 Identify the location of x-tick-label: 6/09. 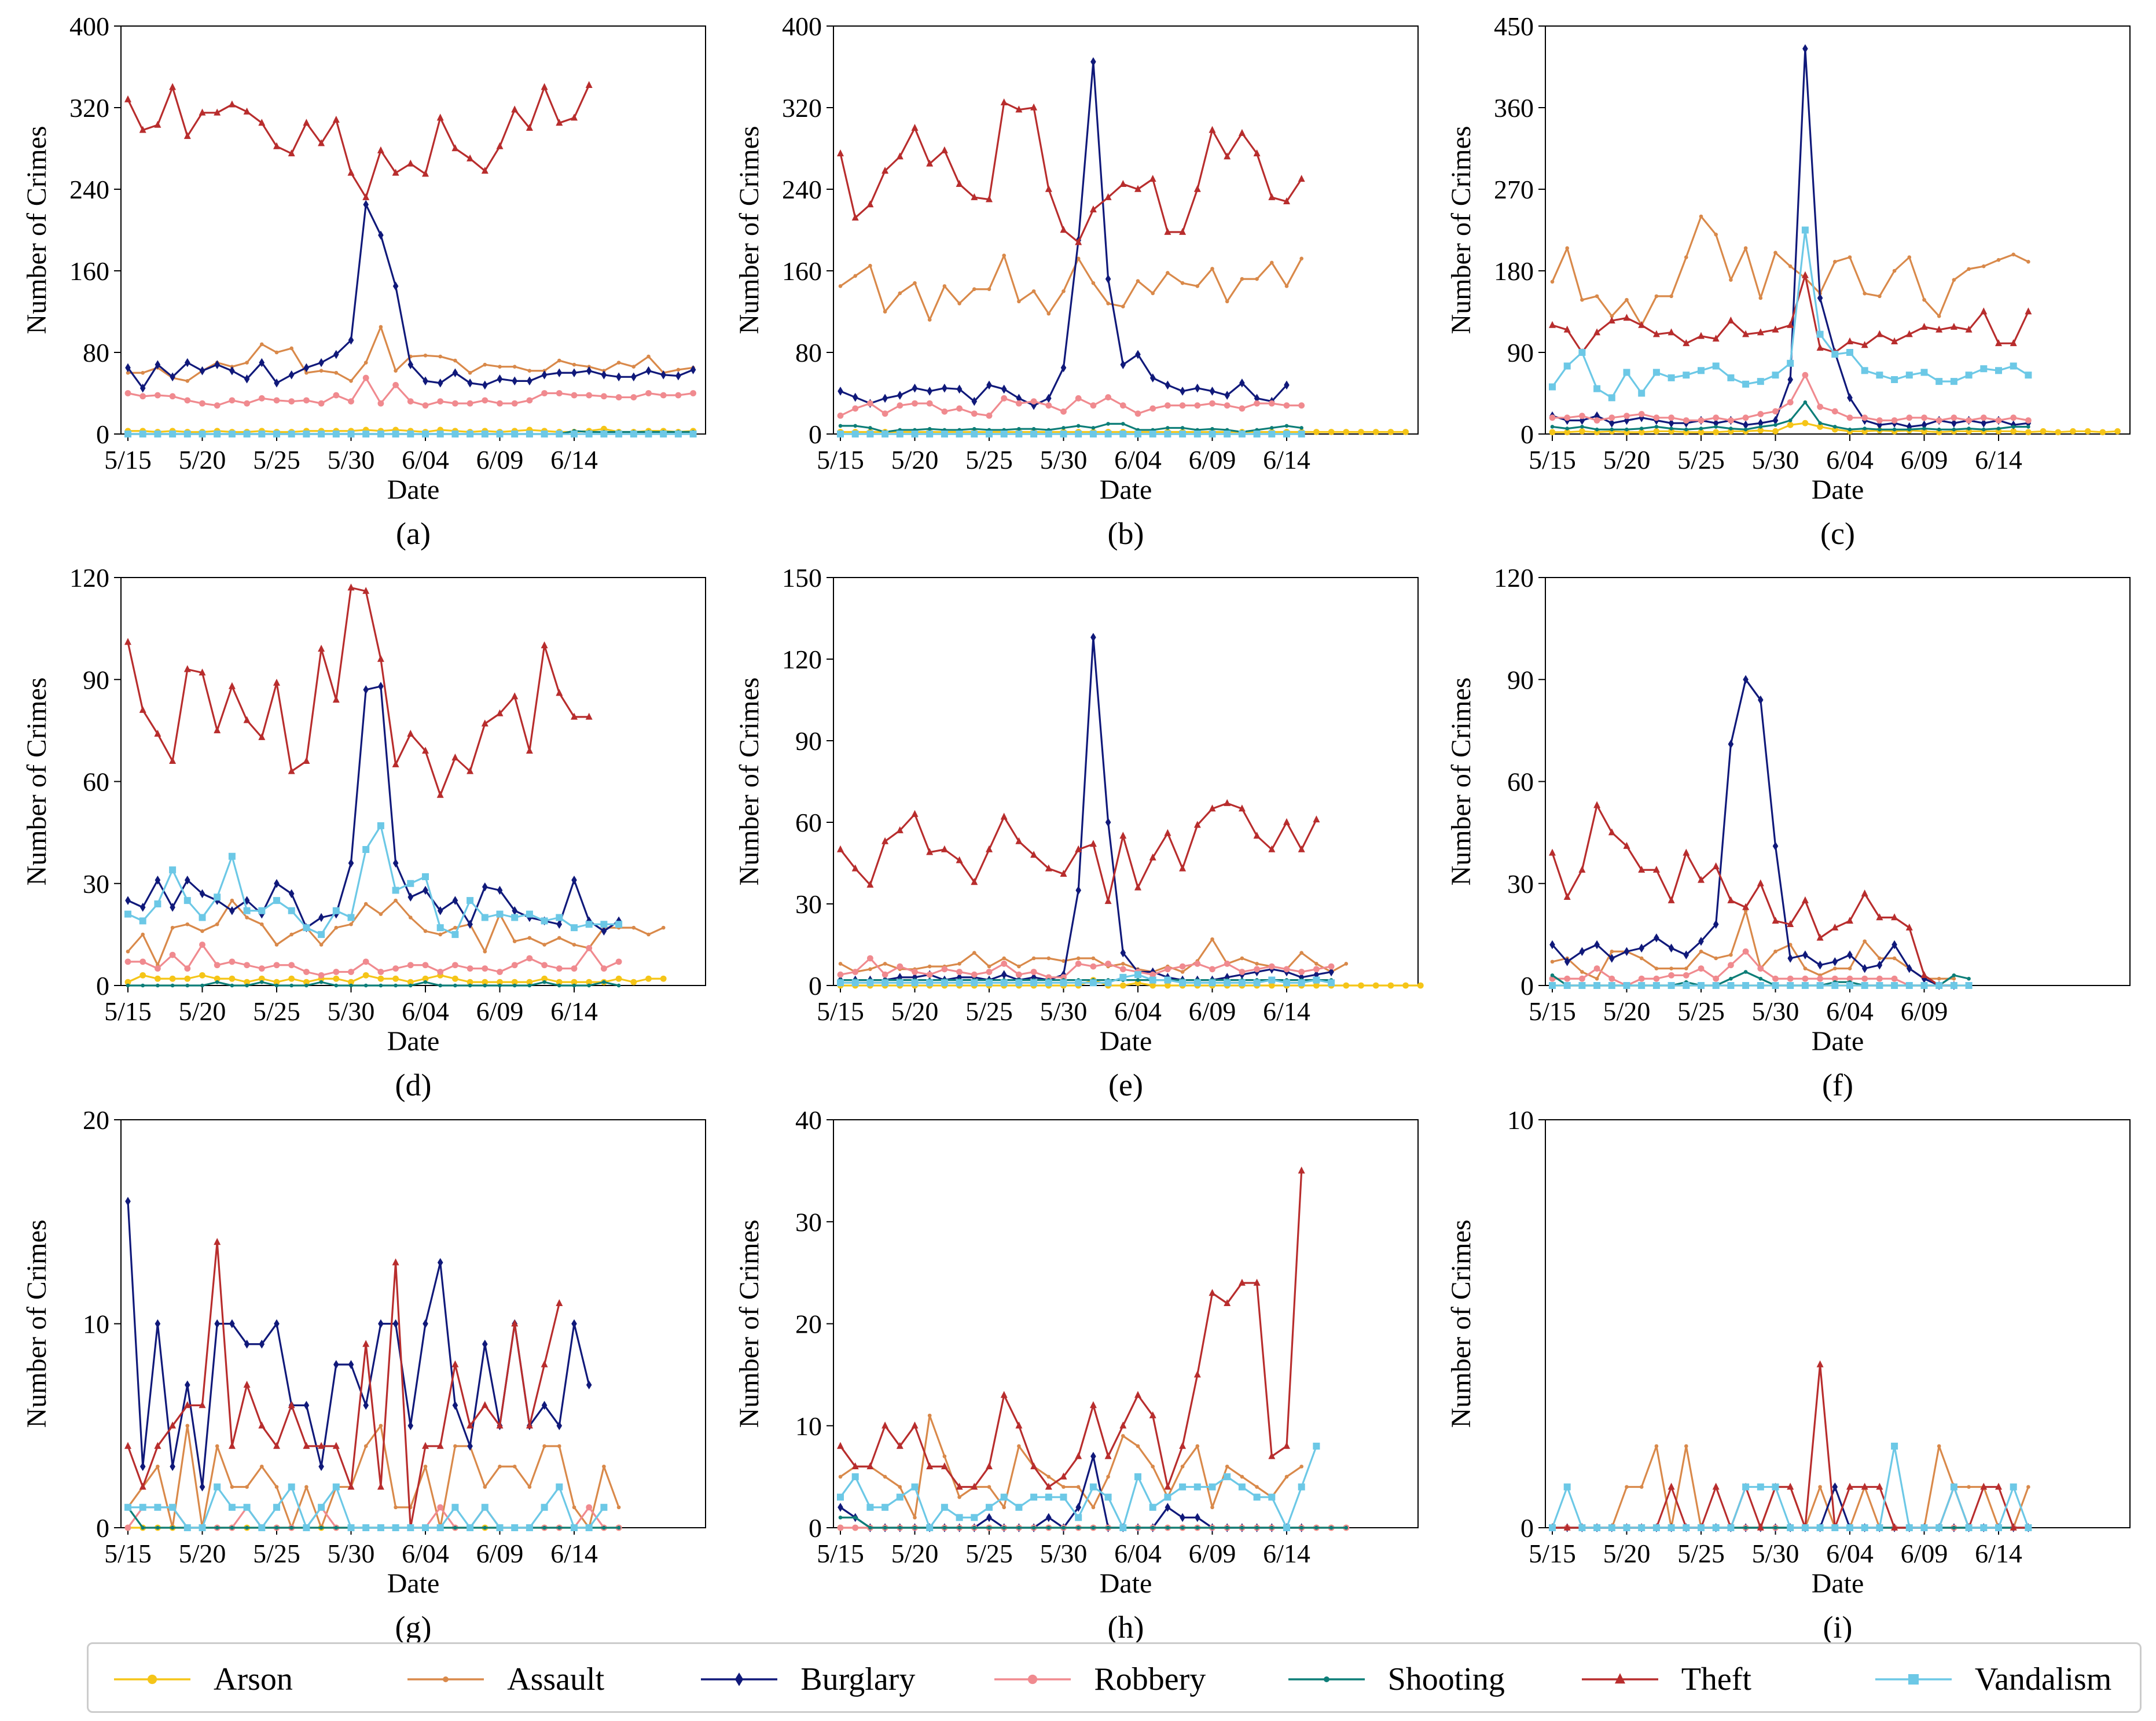
(500, 1011).